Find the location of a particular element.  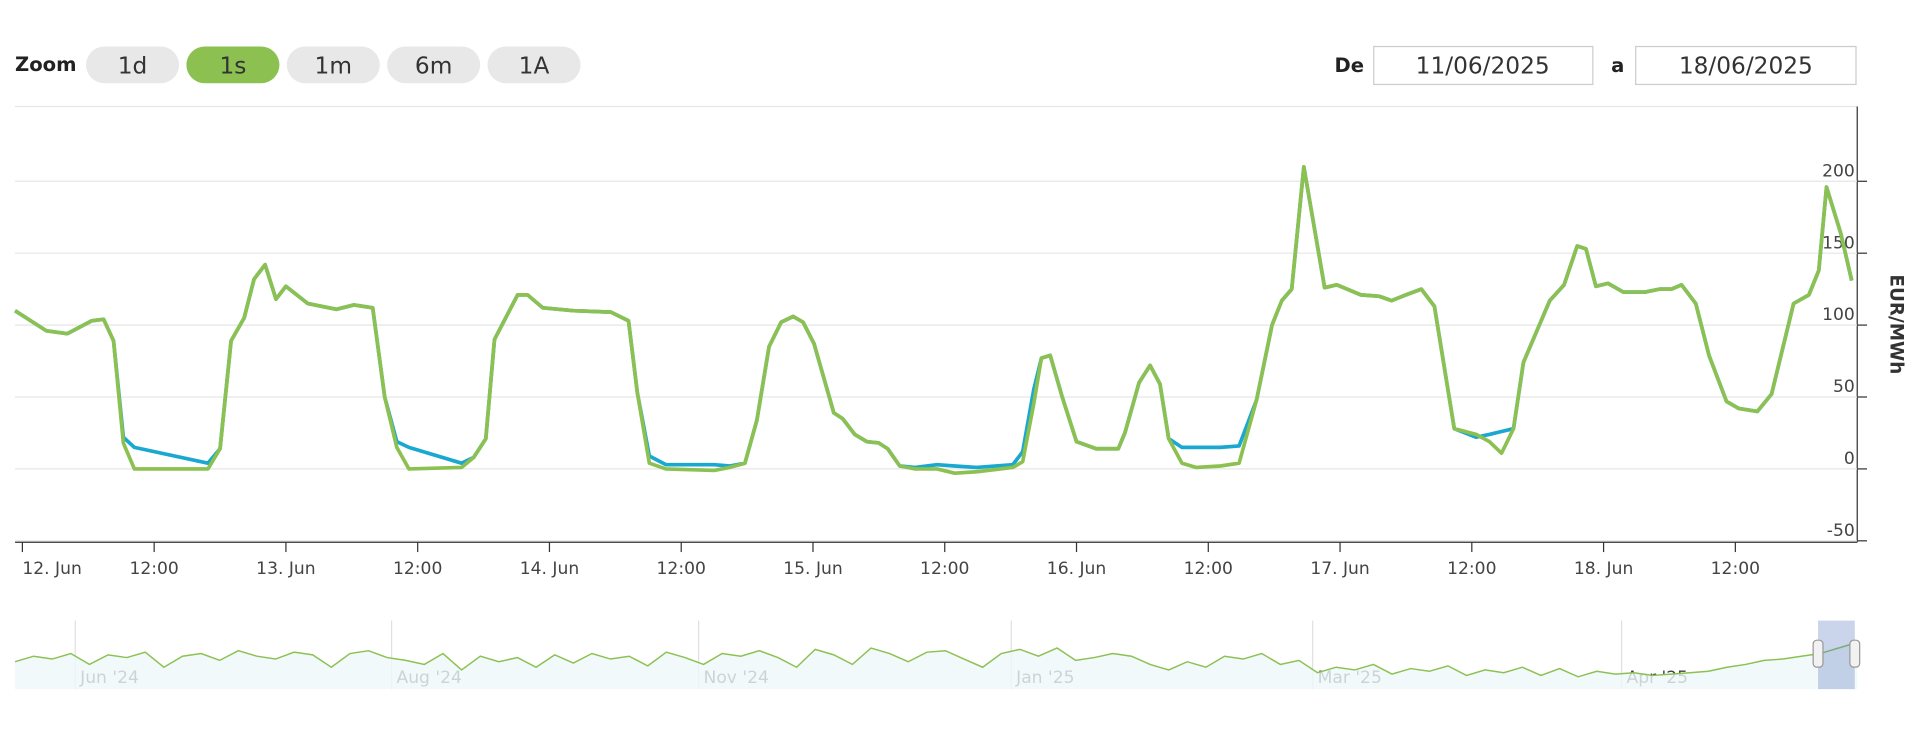

y-tick-label: 100 is located at coordinates (1838, 315).